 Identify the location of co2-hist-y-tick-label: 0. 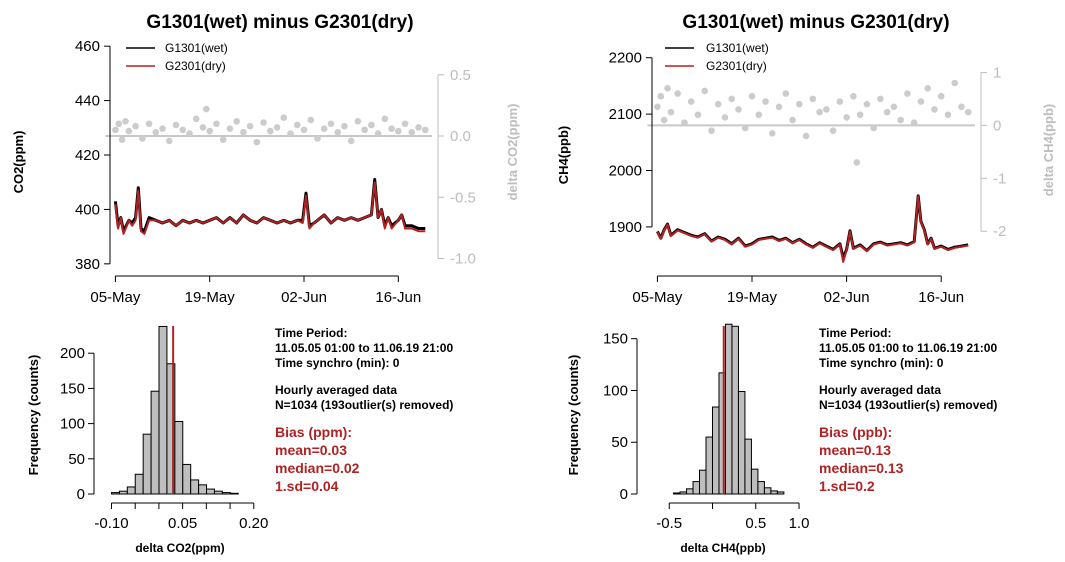
(81, 494).